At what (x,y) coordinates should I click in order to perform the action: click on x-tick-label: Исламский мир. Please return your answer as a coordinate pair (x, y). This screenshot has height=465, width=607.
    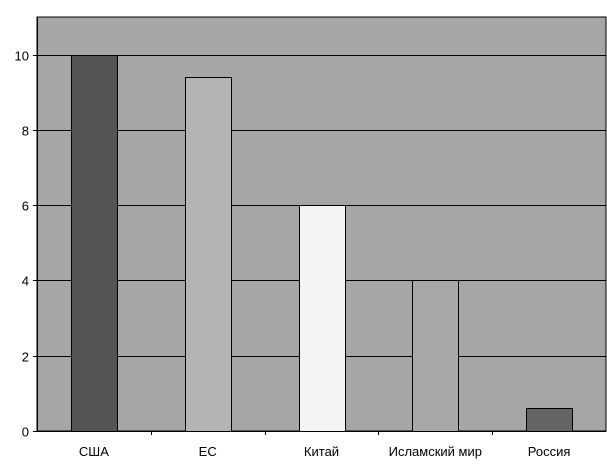
    Looking at the image, I should click on (435, 451).